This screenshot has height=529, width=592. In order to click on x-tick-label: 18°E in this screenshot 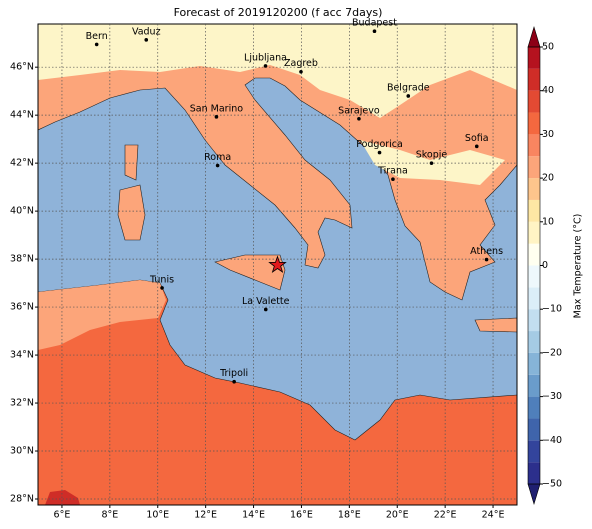, I will do `click(349, 515)`.